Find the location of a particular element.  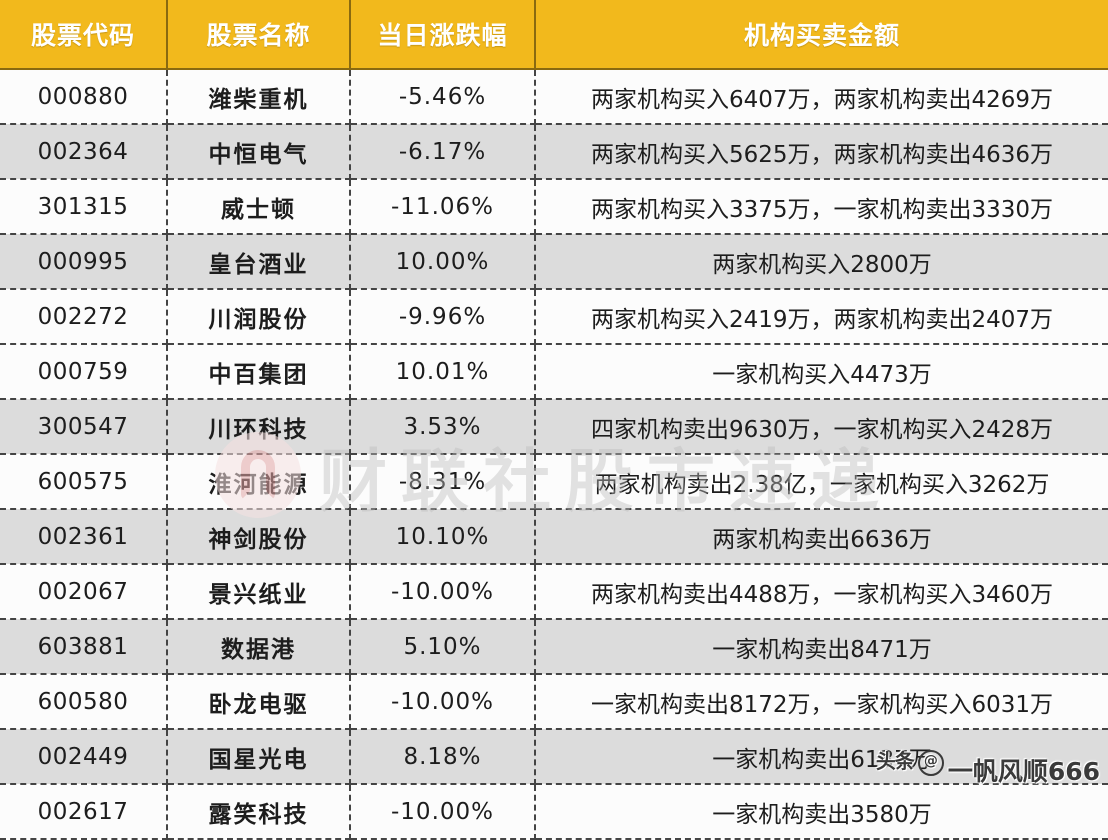

table-row: 300547 川环科技 3.53% 四家机构卖出9630万，一家机构买入2428万 is located at coordinates (554, 427).